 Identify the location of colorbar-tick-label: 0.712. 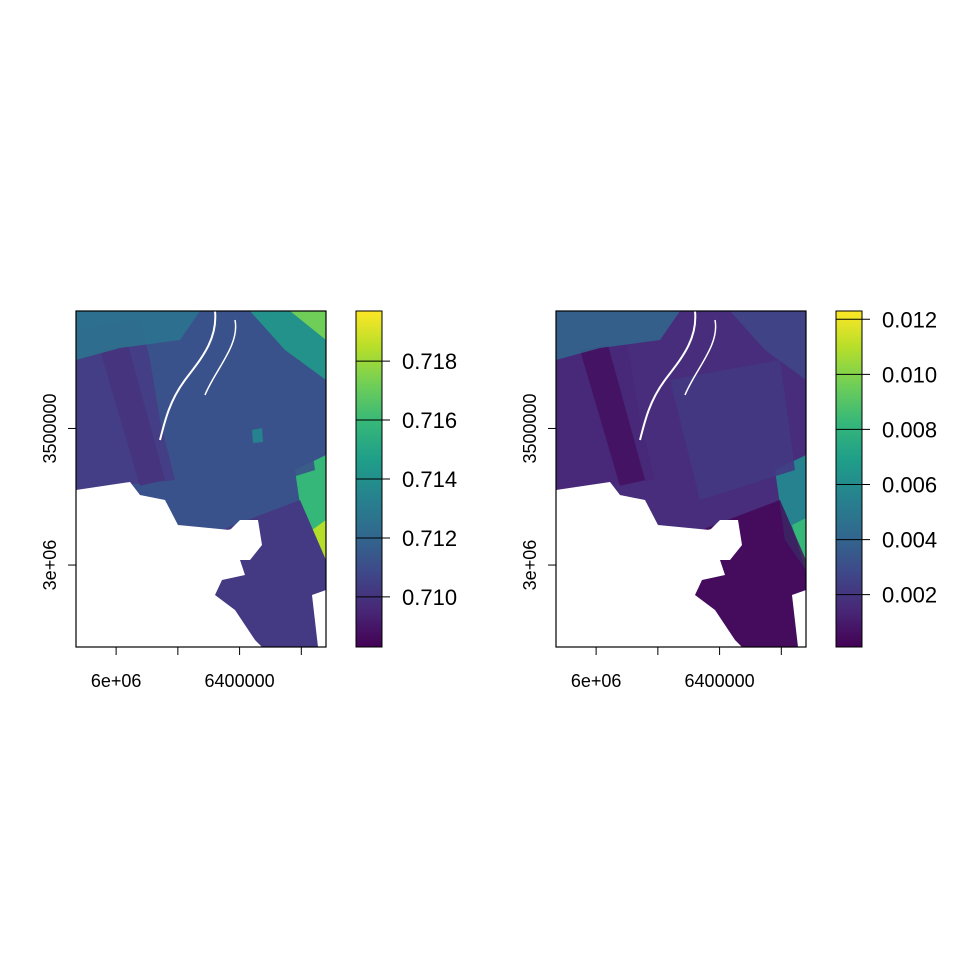
(429, 538).